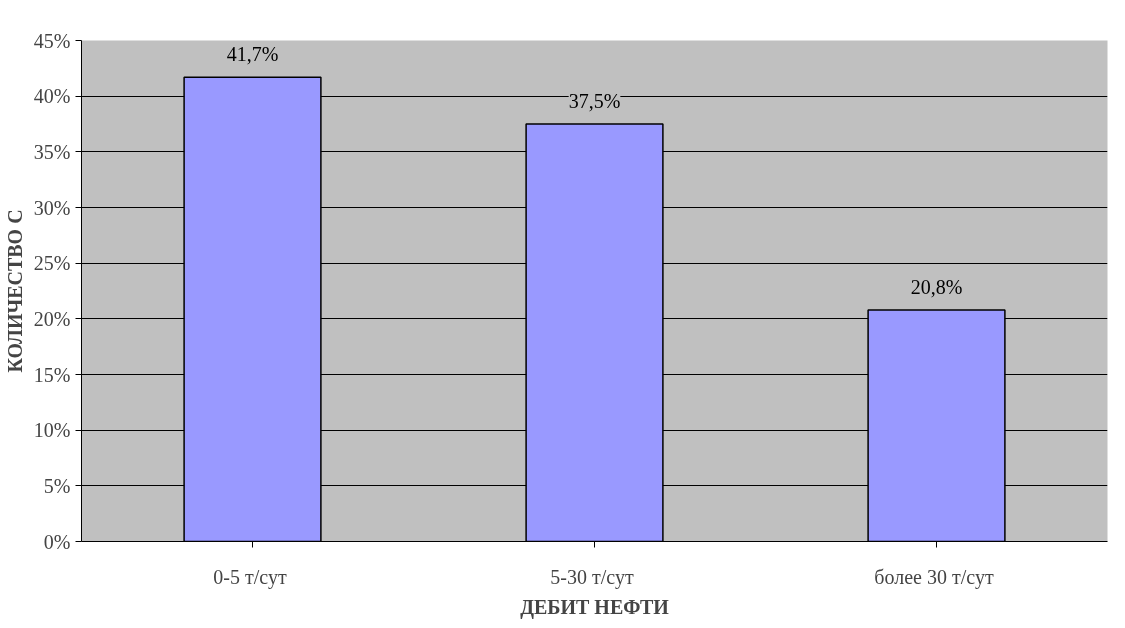  What do you see at coordinates (936, 286) in the screenshot?
I see `data-label: 20,8%` at bounding box center [936, 286].